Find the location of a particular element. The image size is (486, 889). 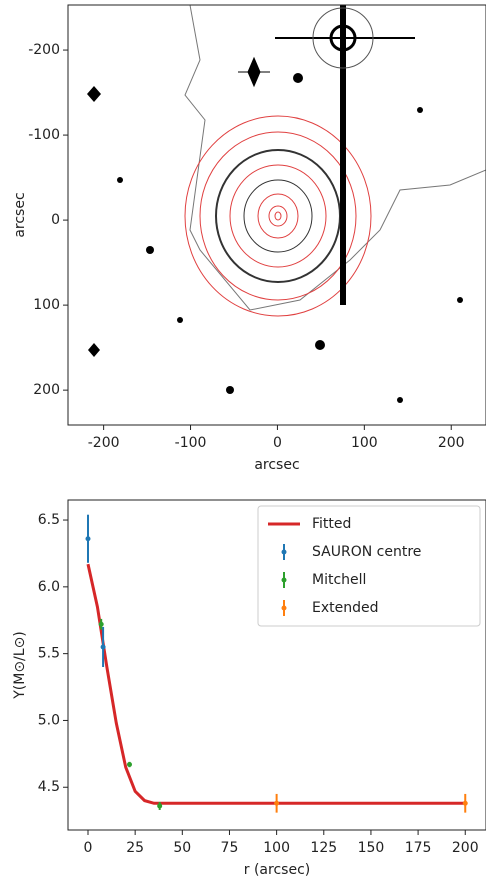

y-axis-label: Υ(M⊙/L⊙) is located at coordinates (20, 665).